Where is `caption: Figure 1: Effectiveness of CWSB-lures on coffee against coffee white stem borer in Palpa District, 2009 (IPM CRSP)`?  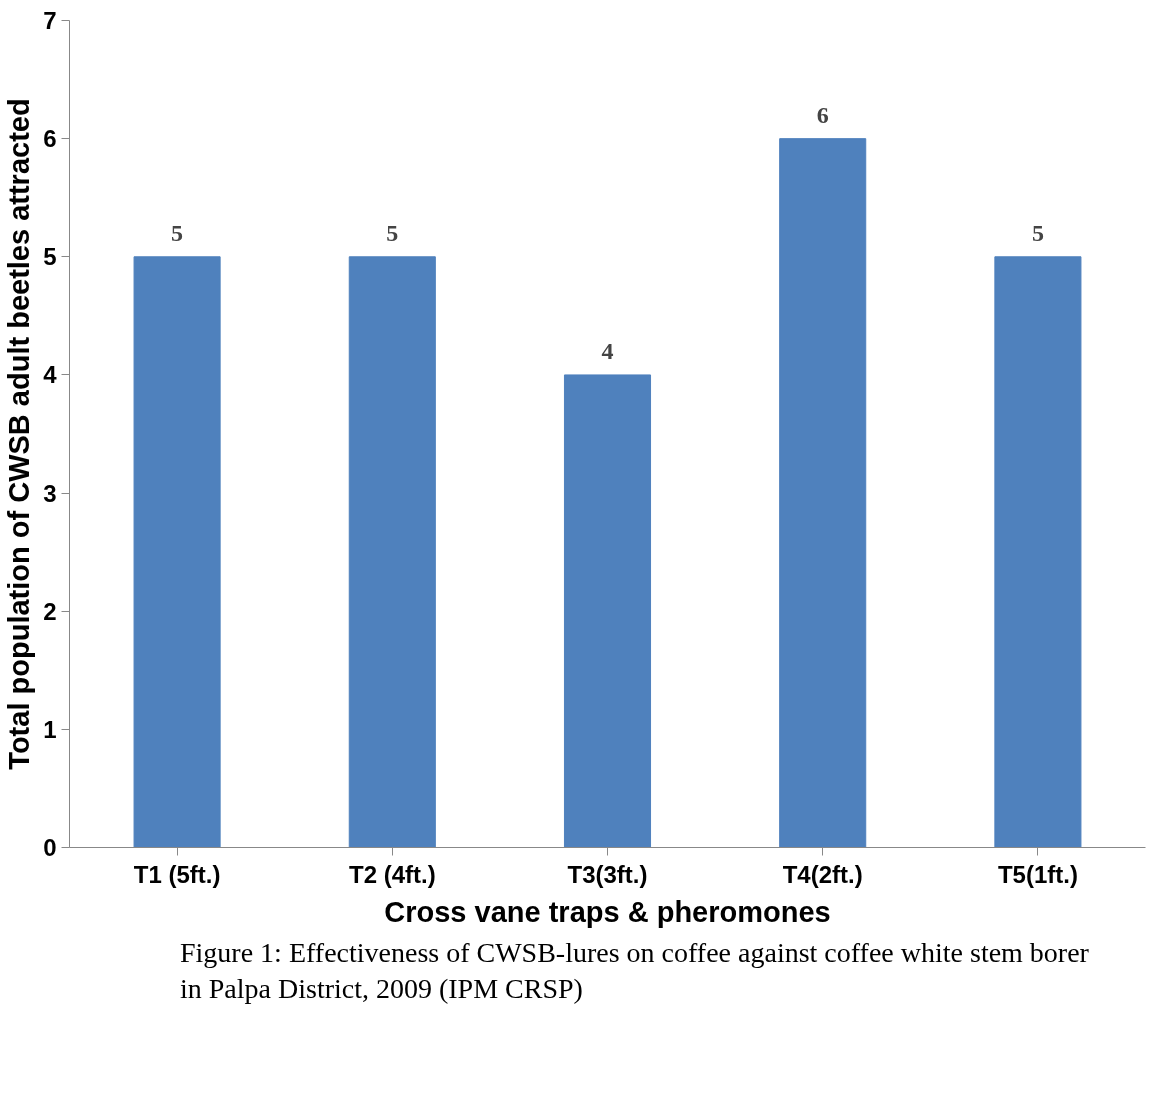
caption: Figure 1: Effectiveness of CWSB-lures on coffee against coffee white stem borer in Palpa District, 2009 (IPM CRSP) is located at coordinates (635, 971).